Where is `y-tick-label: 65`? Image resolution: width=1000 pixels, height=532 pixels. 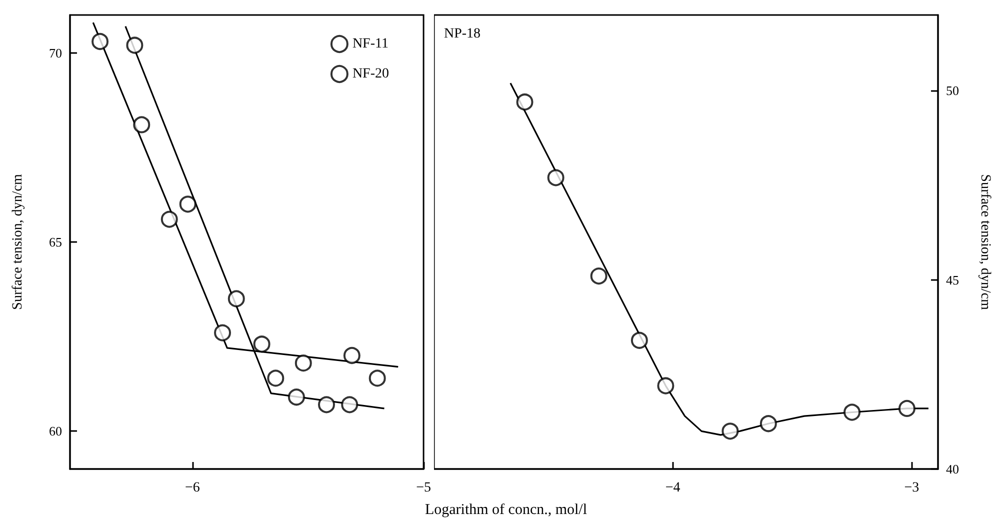 y-tick-label: 65 is located at coordinates (55, 242).